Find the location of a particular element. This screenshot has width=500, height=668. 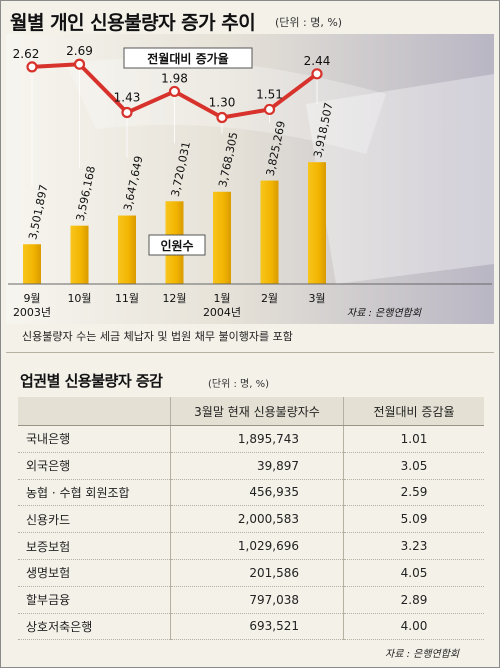

row-name: 보증보험 is located at coordinates (94, 546).